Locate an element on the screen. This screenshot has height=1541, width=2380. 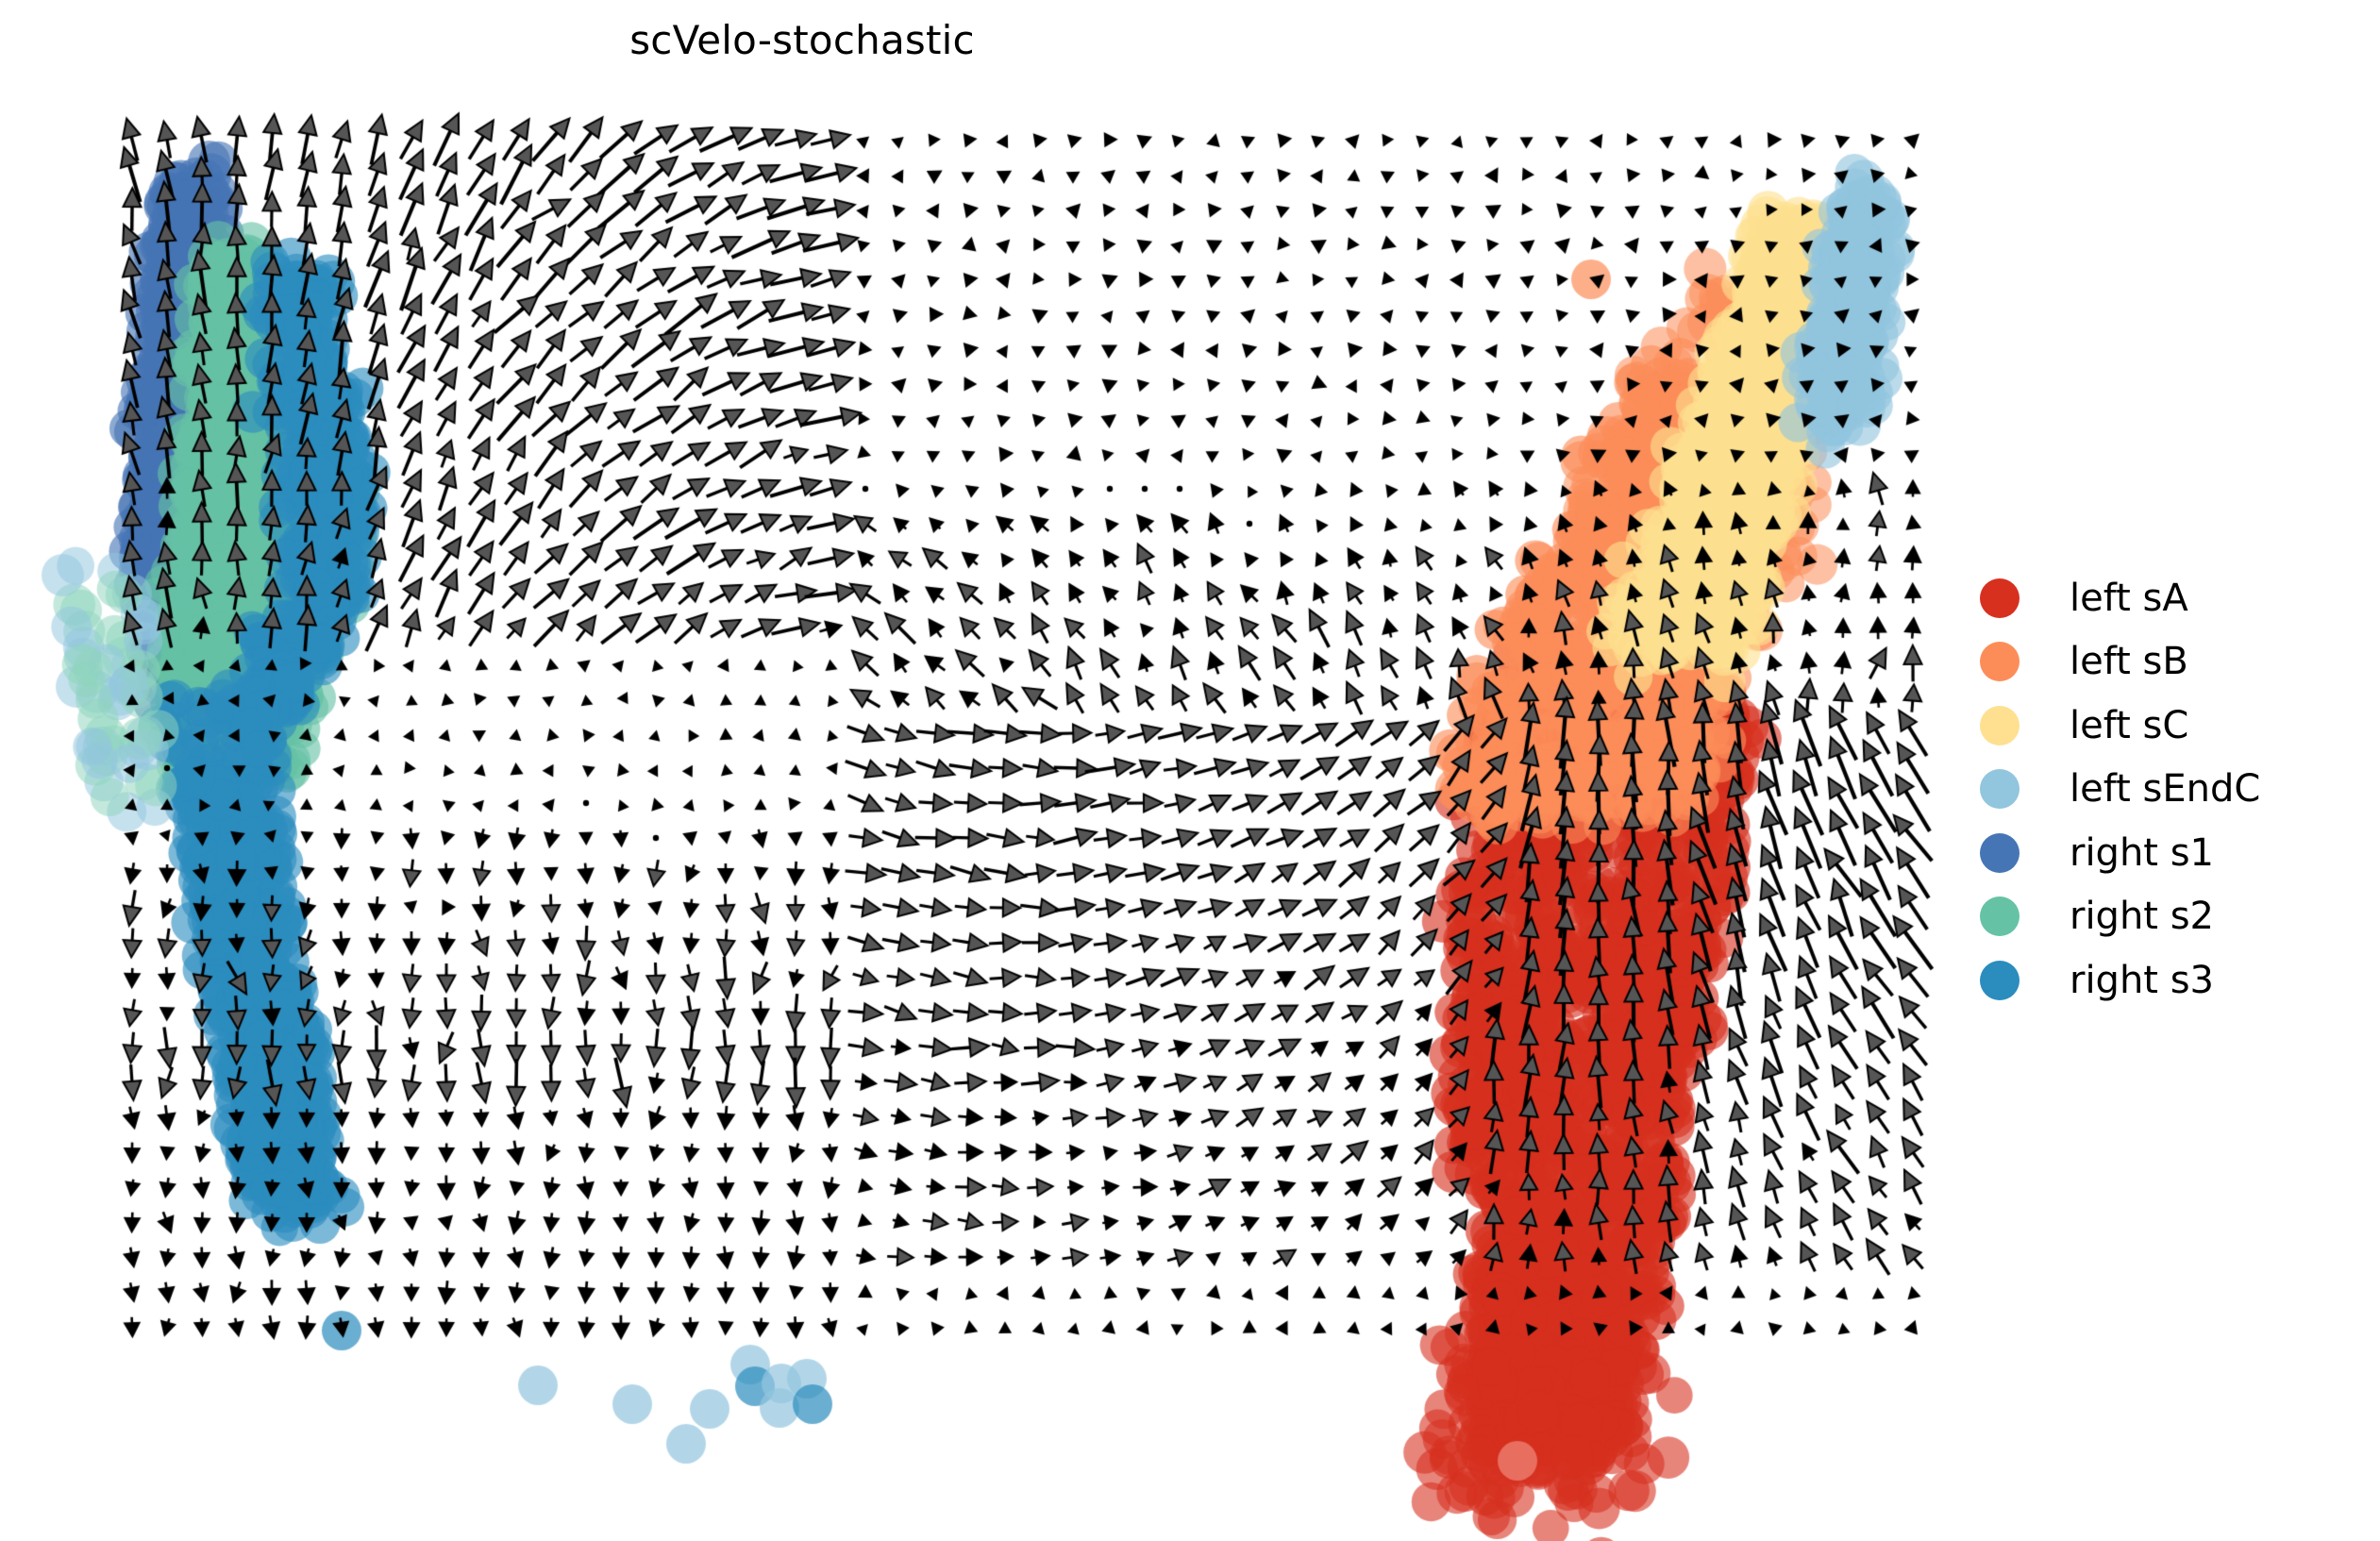
legend-item-right-s3: right s3 is located at coordinates (2168, 980).